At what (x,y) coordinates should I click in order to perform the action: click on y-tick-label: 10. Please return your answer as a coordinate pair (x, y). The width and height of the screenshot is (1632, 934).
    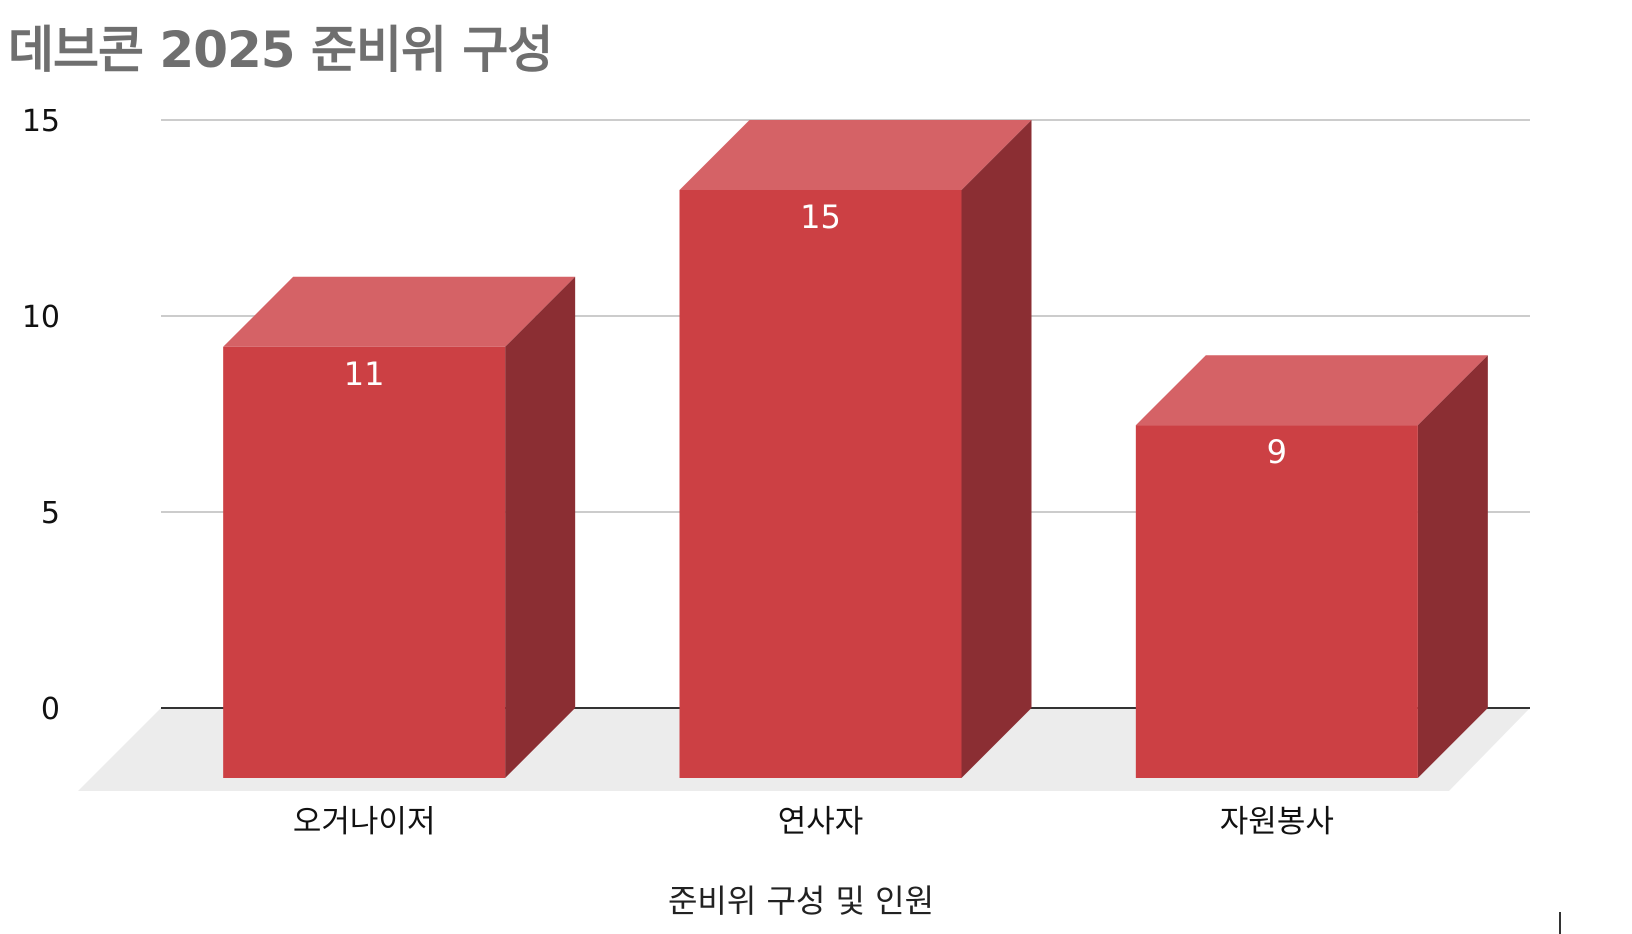
    Looking at the image, I should click on (41, 317).